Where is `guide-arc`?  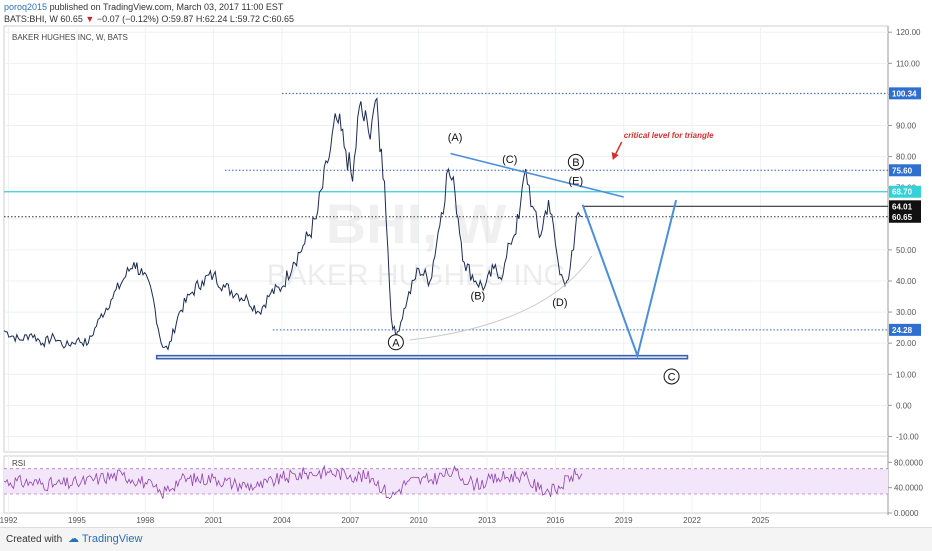
guide-arc is located at coordinates (501, 298).